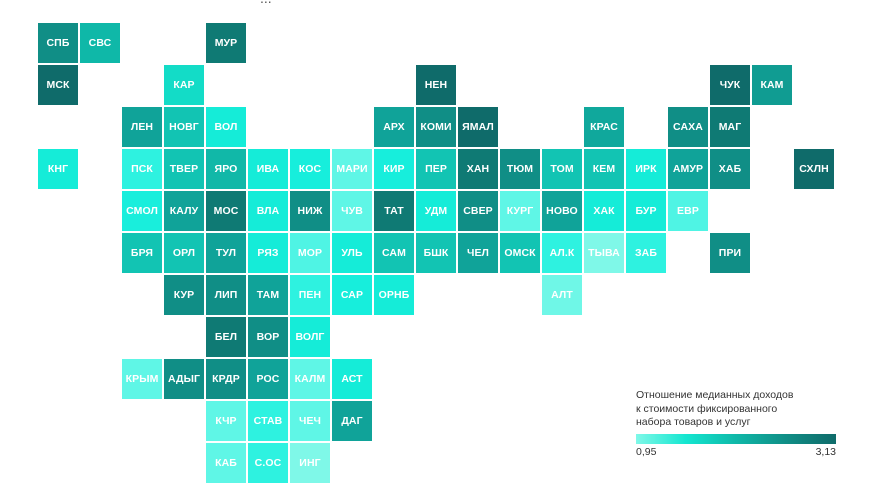 This screenshot has width=882, height=504. What do you see at coordinates (268, 421) in the screenshot?
I see `region-tile: СТАВ` at bounding box center [268, 421].